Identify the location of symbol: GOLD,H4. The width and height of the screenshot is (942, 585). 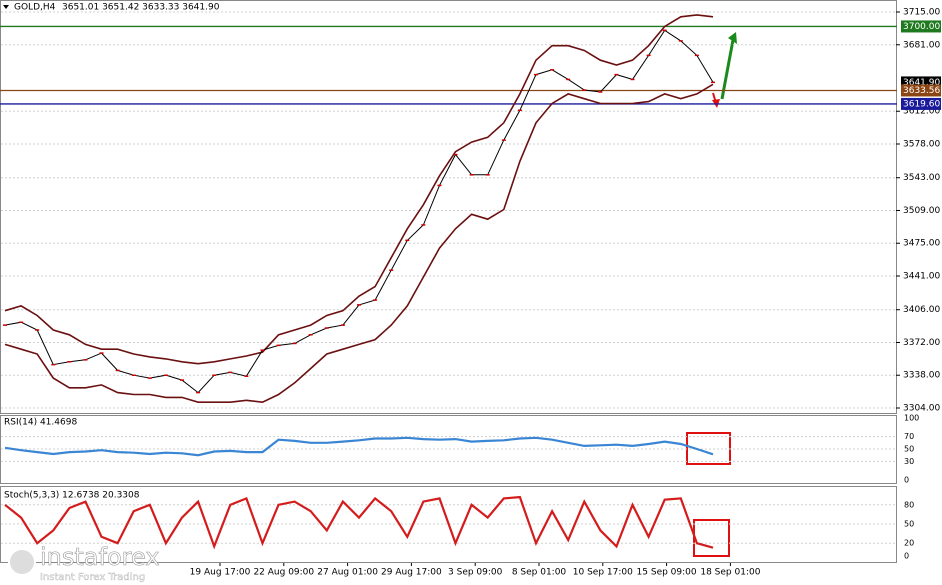
(35, 8).